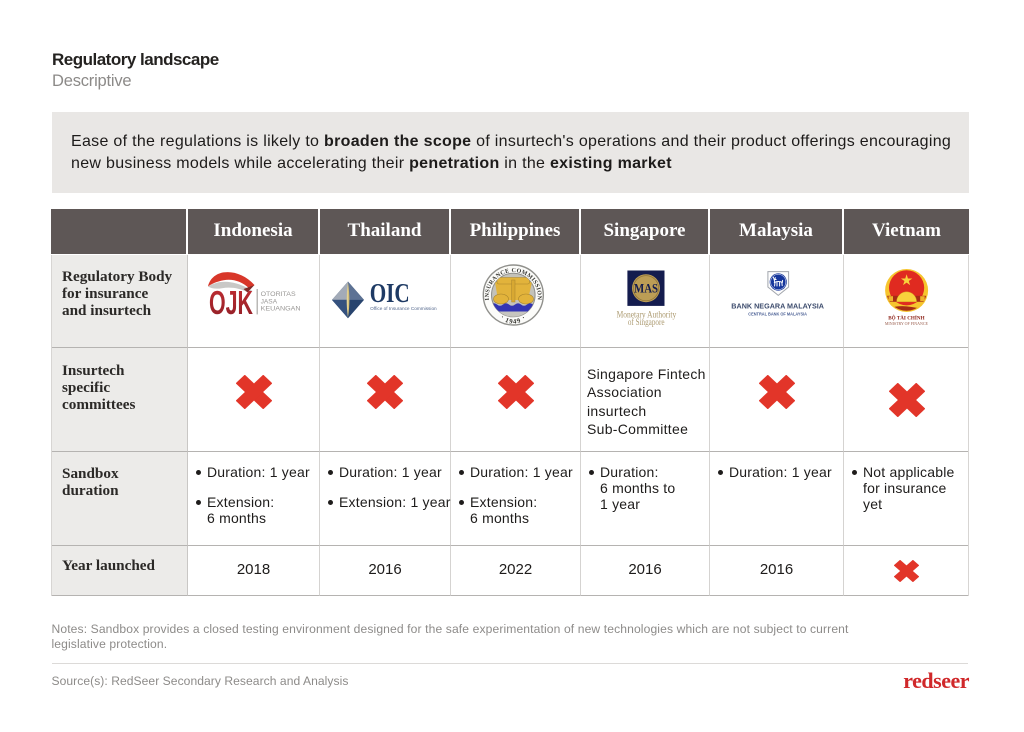 The width and height of the screenshot is (1024, 732). Describe the element at coordinates (231, 302) in the screenshot. I see `svg-text: OJK` at that location.